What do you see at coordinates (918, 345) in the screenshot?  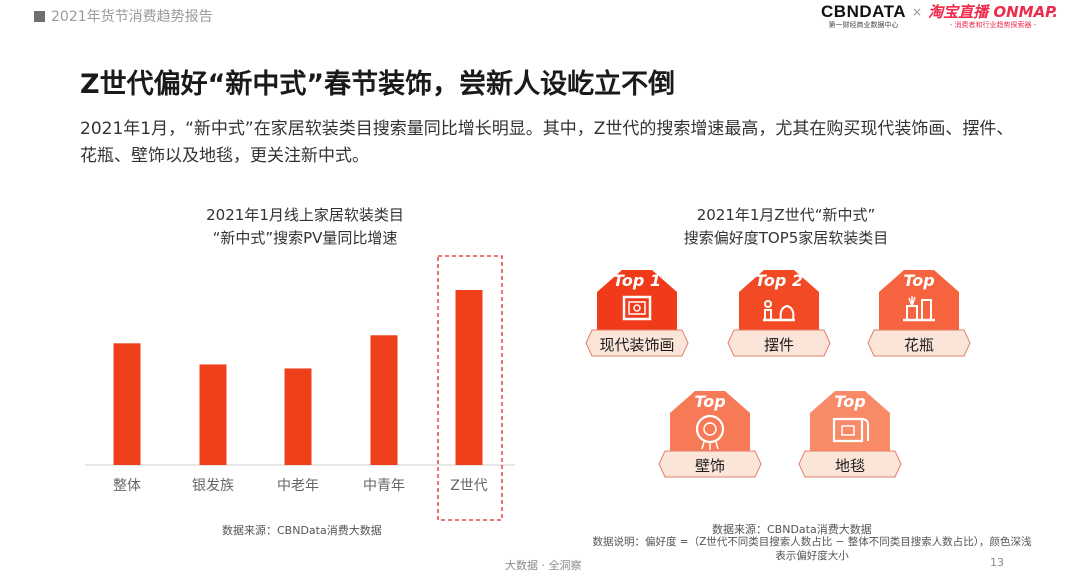 I see `badge-label: 花瓶` at bounding box center [918, 345].